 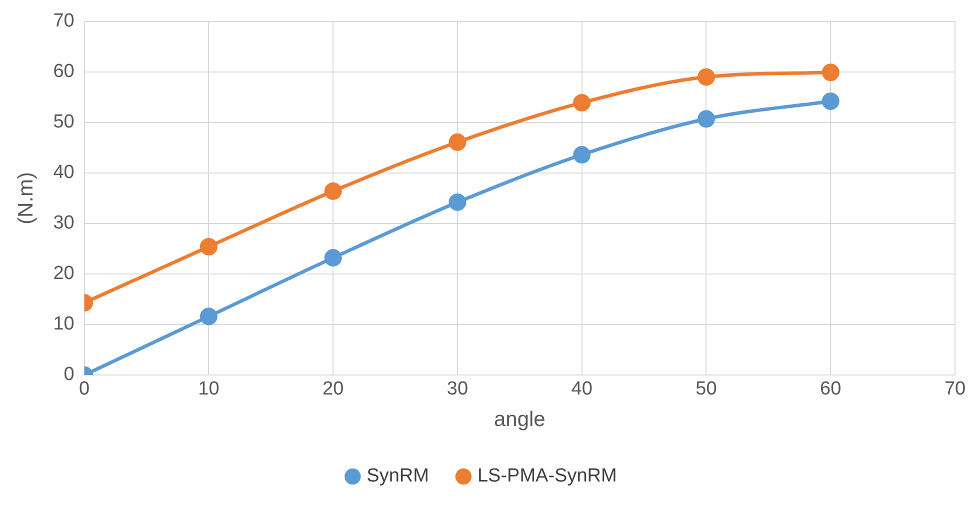 I want to click on x-tick-label: 20, so click(x=333, y=389).